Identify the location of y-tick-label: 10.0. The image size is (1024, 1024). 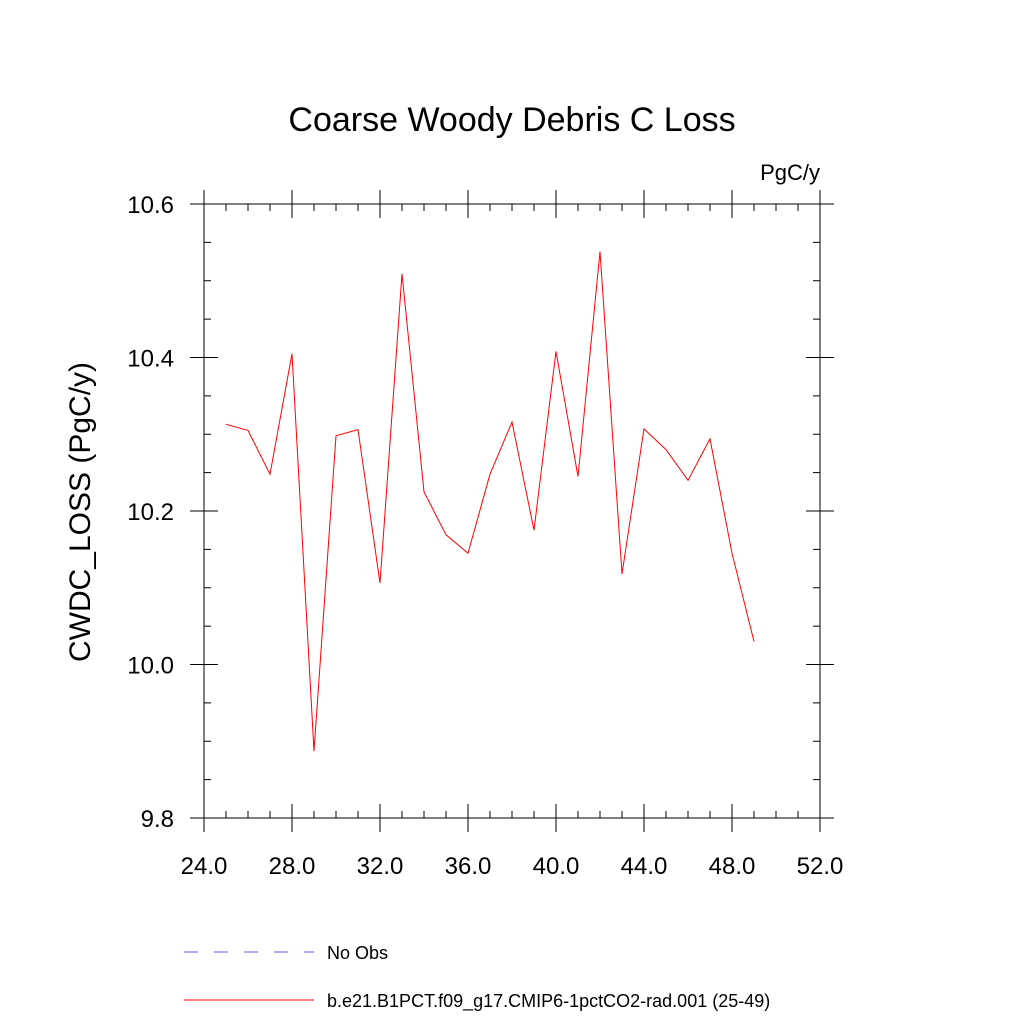
(150, 666).